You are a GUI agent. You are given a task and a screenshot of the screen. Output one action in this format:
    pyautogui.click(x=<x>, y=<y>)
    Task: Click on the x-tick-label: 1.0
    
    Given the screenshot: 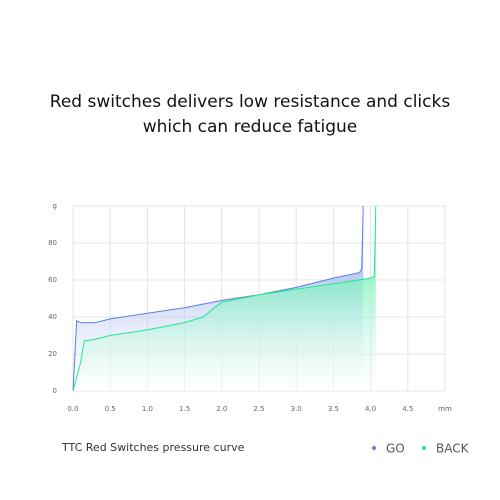 What is the action you would take?
    pyautogui.click(x=147, y=409)
    